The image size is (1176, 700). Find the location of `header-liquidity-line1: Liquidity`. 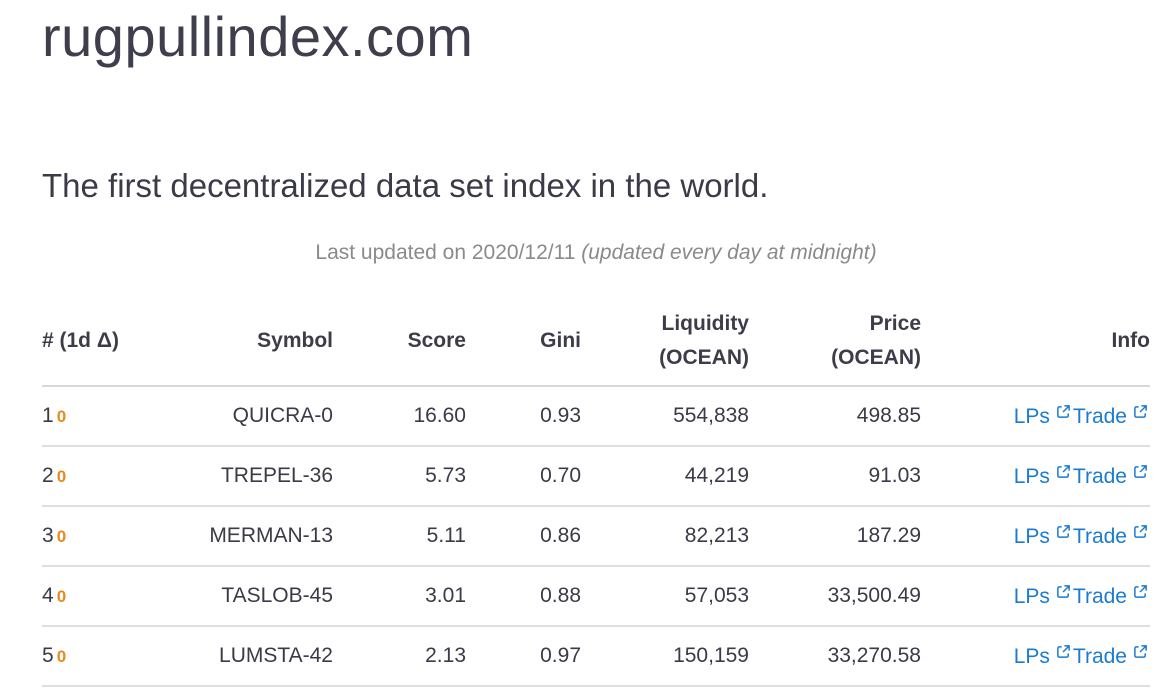

header-liquidity-line1: Liquidity is located at coordinates (705, 323).